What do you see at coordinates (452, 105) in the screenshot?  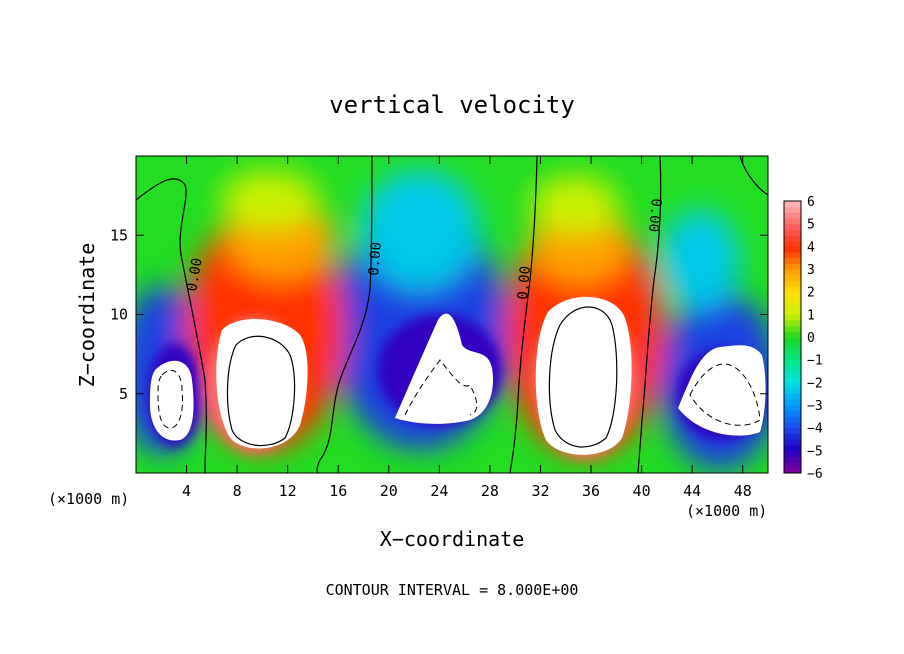 I see `chart-title: vertical velocity` at bounding box center [452, 105].